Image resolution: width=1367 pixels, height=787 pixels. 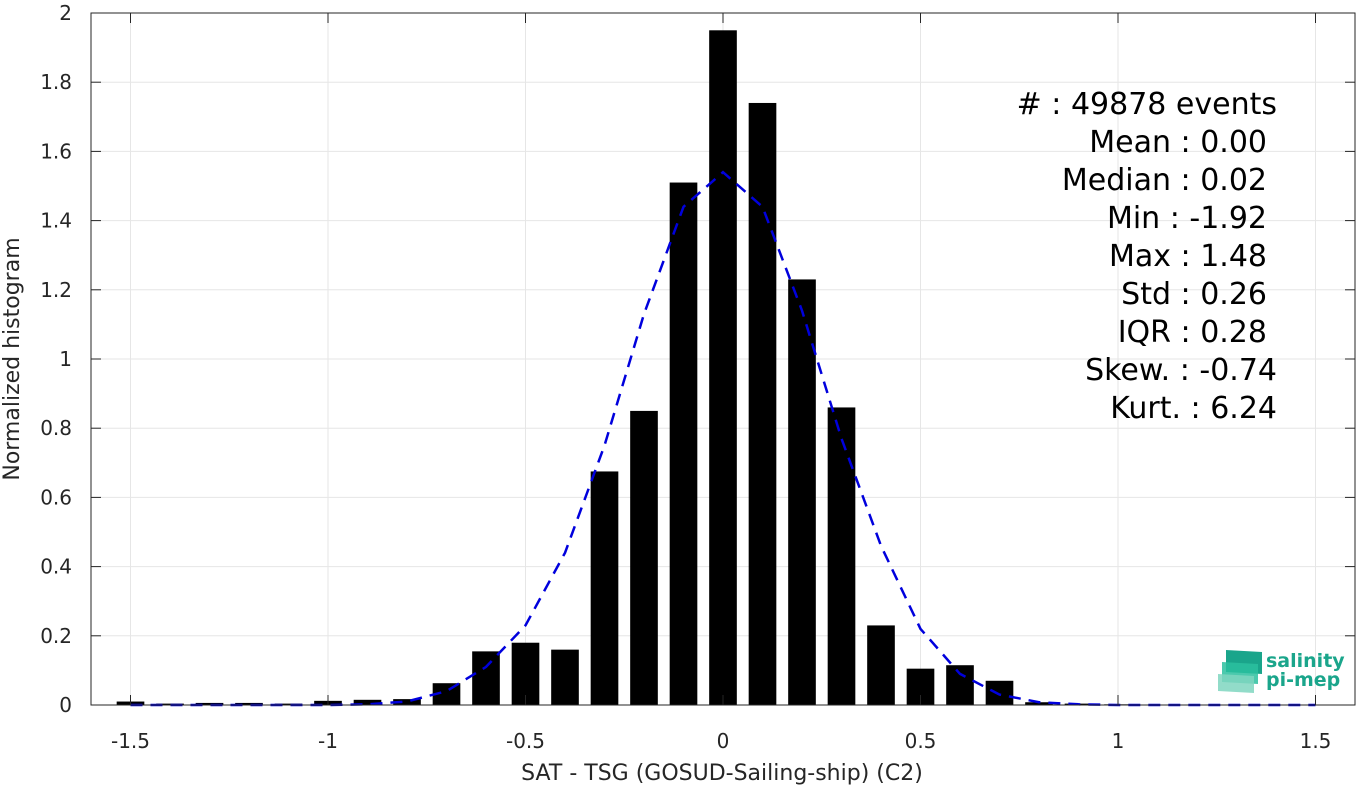 What do you see at coordinates (1236, 683) in the screenshot?
I see `logo-wave-icon` at bounding box center [1236, 683].